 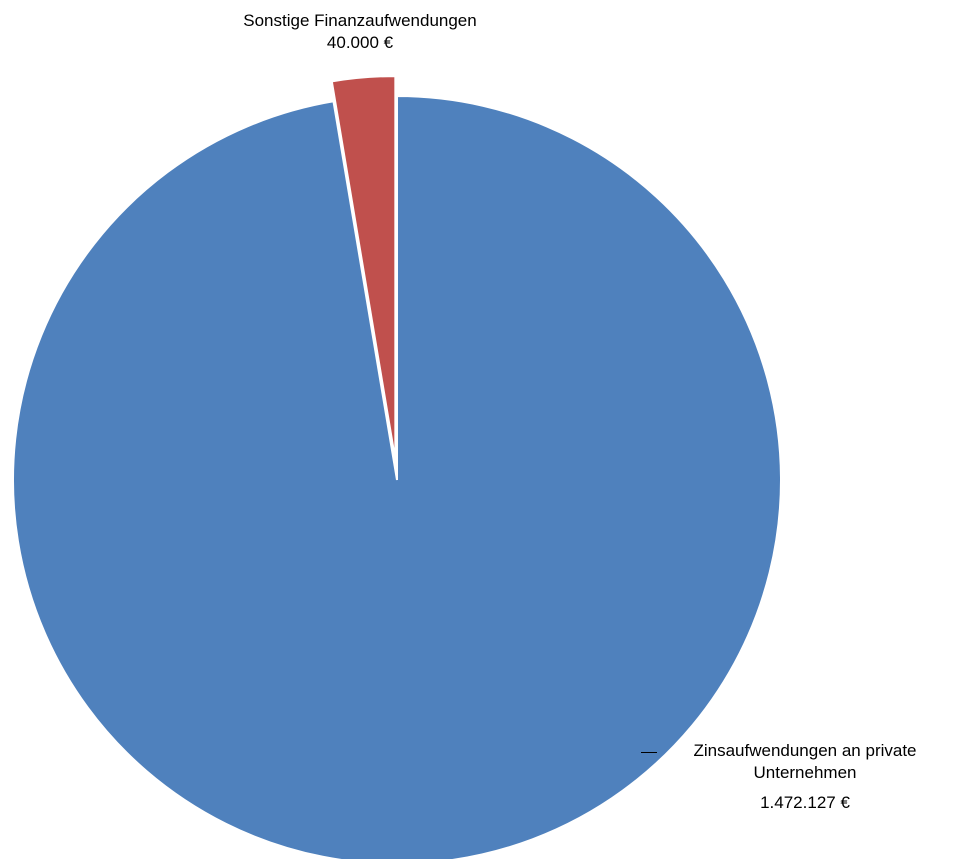 What do you see at coordinates (805, 772) in the screenshot?
I see `slice-label-zins-name-line2: Unternehmen` at bounding box center [805, 772].